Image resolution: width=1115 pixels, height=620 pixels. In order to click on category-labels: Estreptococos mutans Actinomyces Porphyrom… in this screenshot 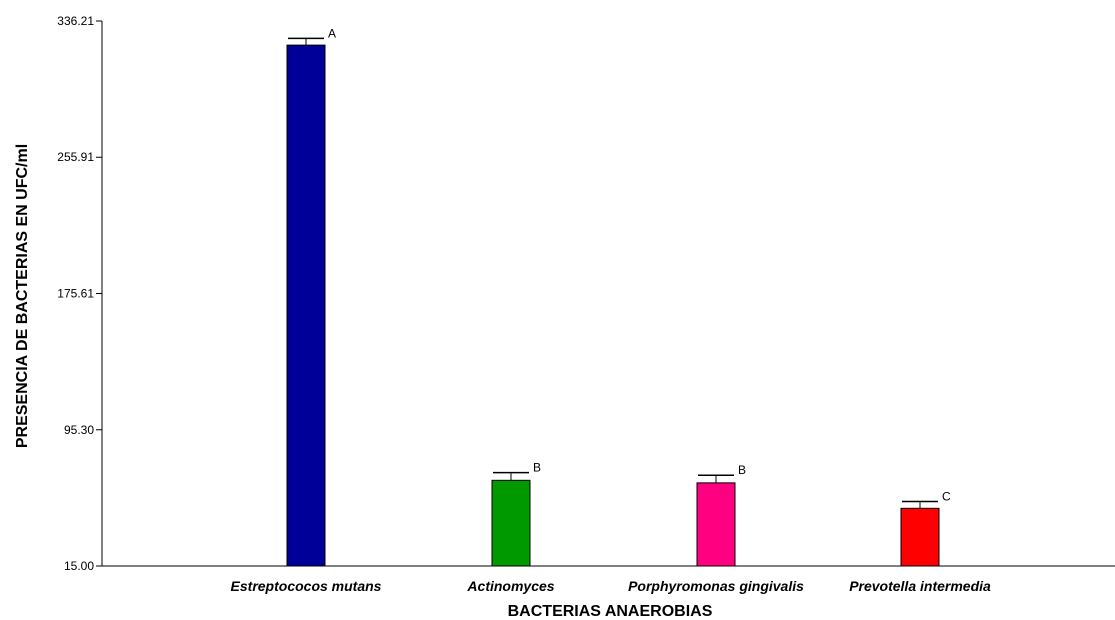, I will do `click(611, 586)`.